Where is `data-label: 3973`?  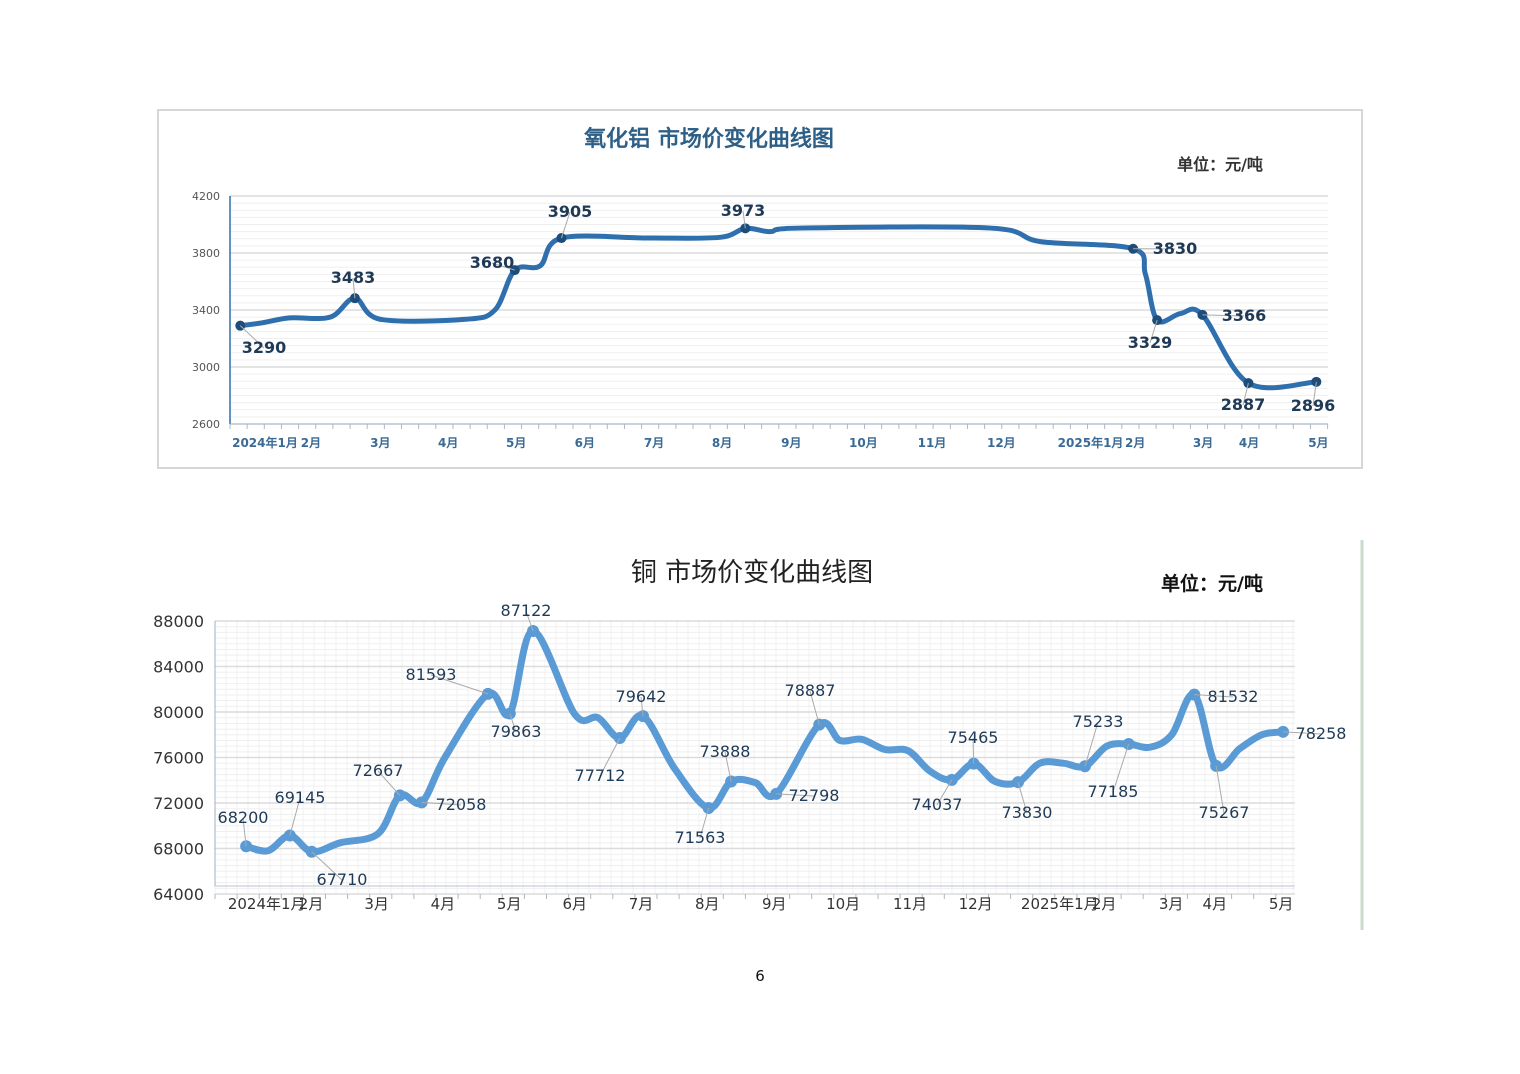
data-label: 3973 is located at coordinates (743, 210).